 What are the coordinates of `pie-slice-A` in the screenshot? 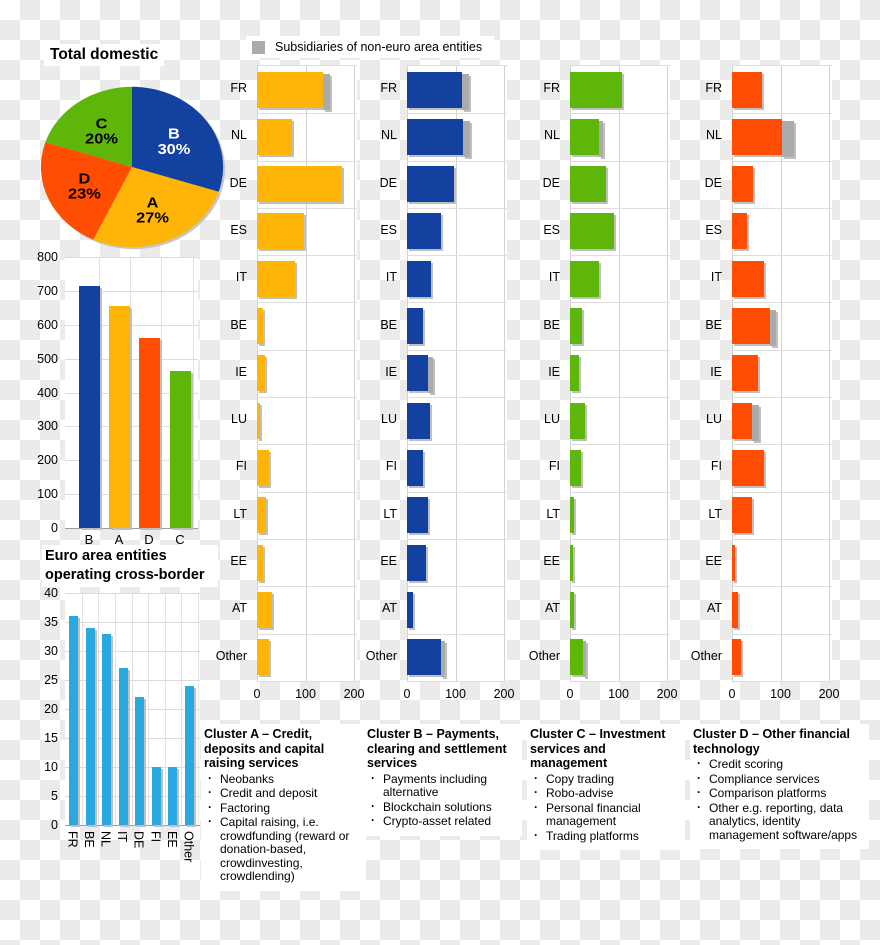 It's located at (156, 207).